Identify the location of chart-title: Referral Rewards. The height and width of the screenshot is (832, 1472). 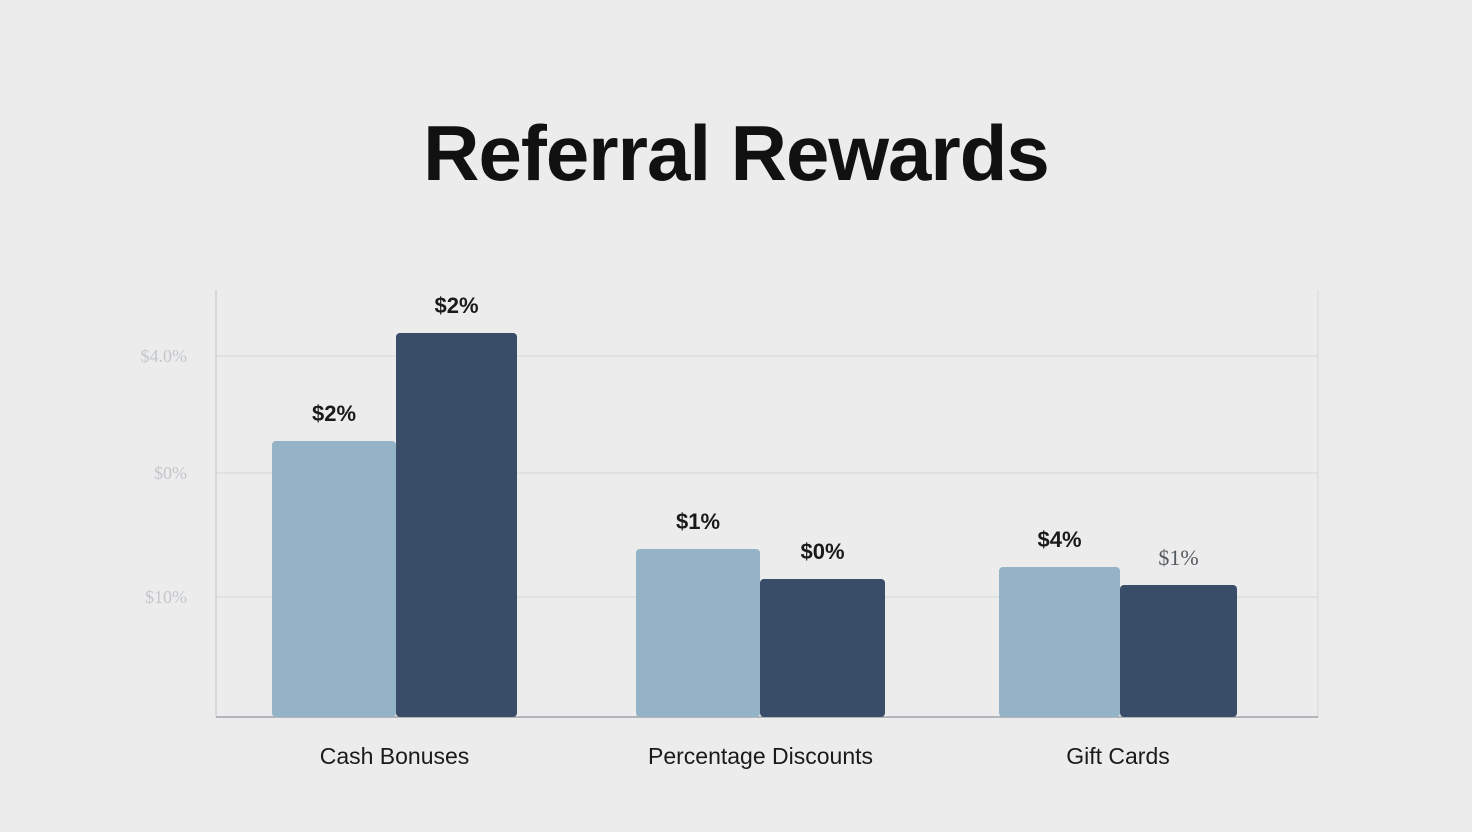
(736, 153).